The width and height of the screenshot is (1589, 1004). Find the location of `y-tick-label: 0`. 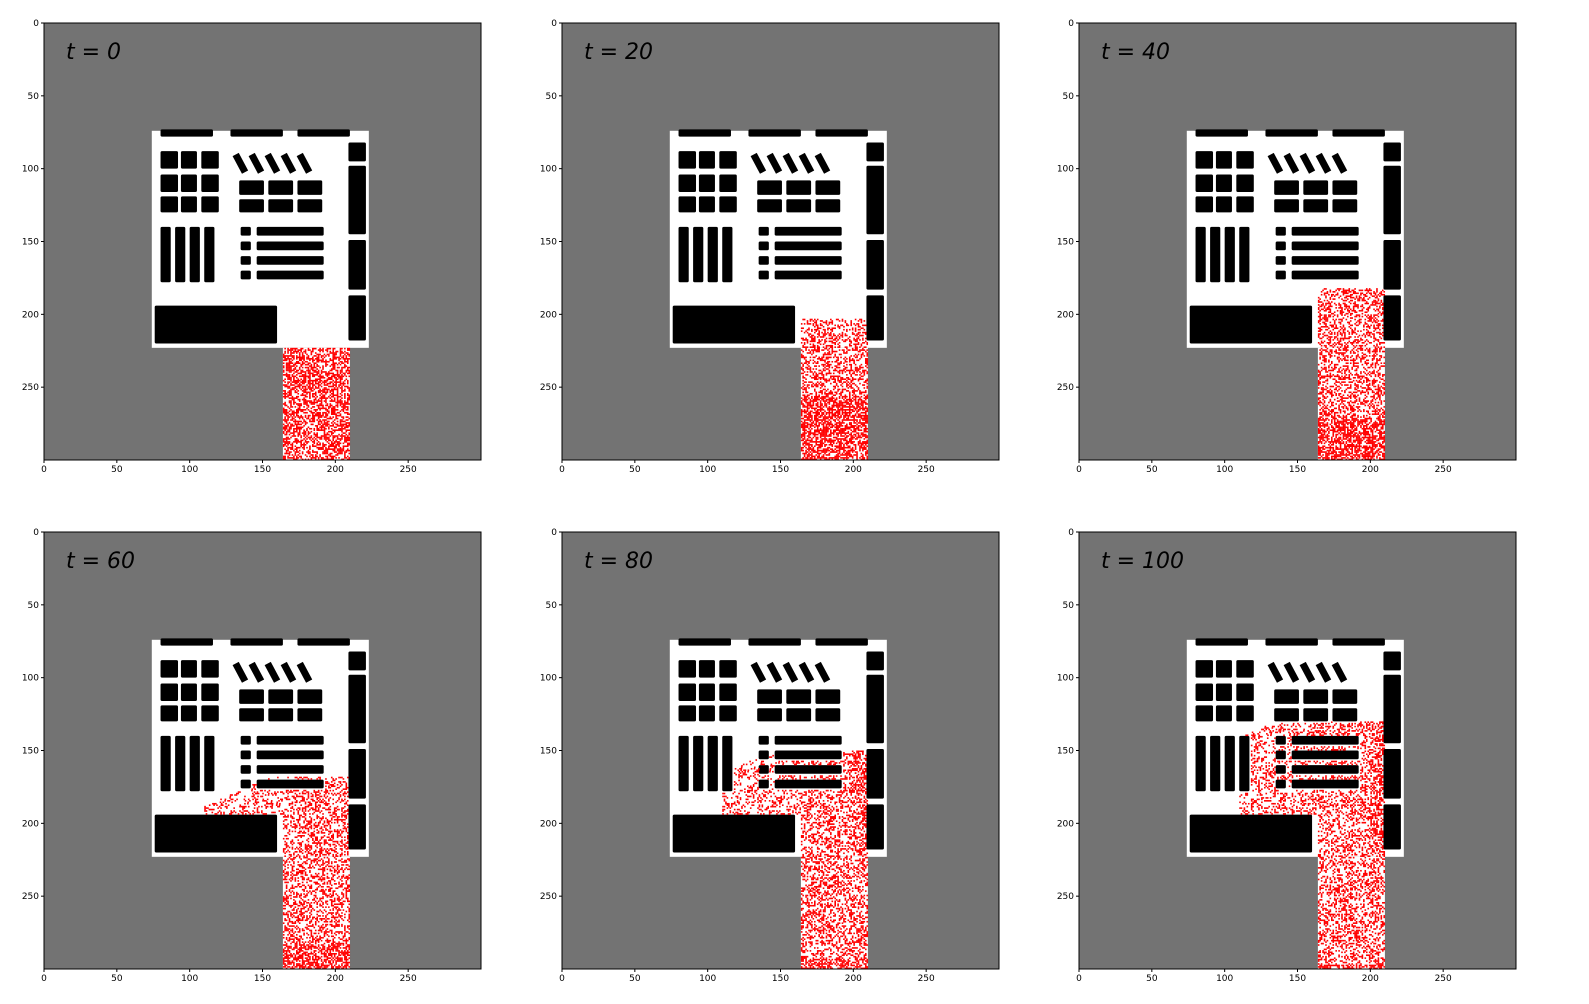

y-tick-label: 0 is located at coordinates (1071, 24).